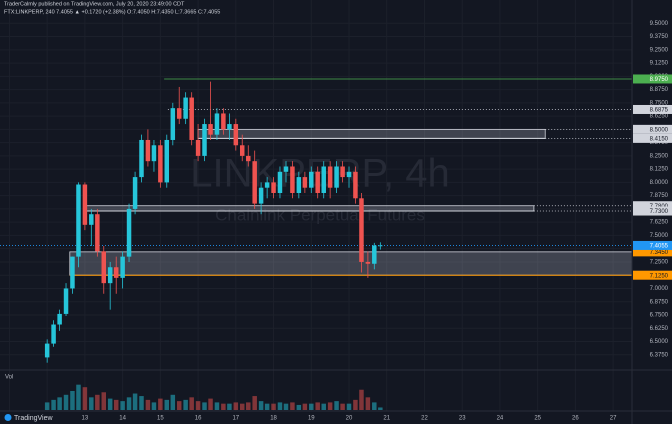  What do you see at coordinates (659, 24) in the screenshot?
I see `y-tick-label: 9.5000` at bounding box center [659, 24].